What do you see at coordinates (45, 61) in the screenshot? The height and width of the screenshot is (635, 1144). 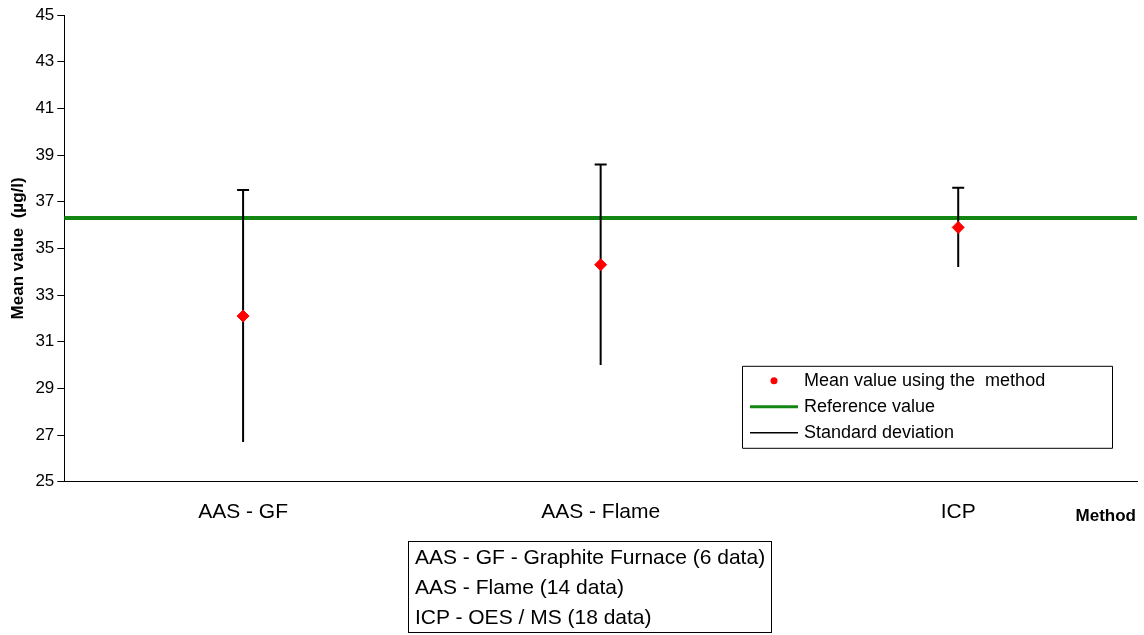 I see `y-tick-label: 43` at bounding box center [45, 61].